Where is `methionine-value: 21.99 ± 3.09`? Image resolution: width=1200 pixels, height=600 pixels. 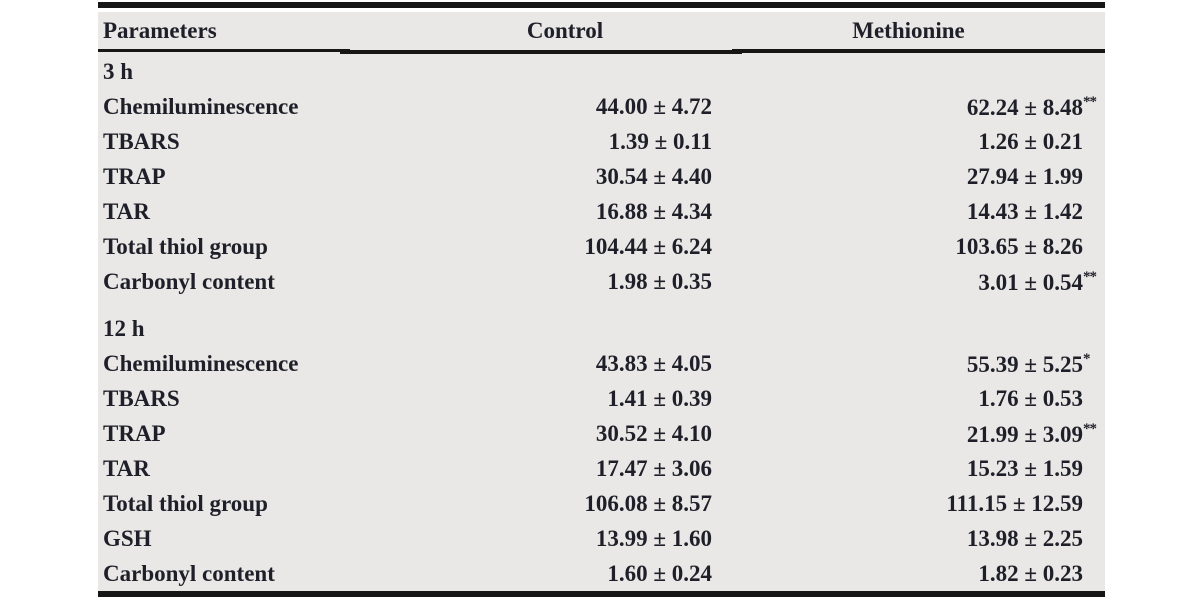
methionine-value: 21.99 ± 3.09 is located at coordinates (1024, 434).